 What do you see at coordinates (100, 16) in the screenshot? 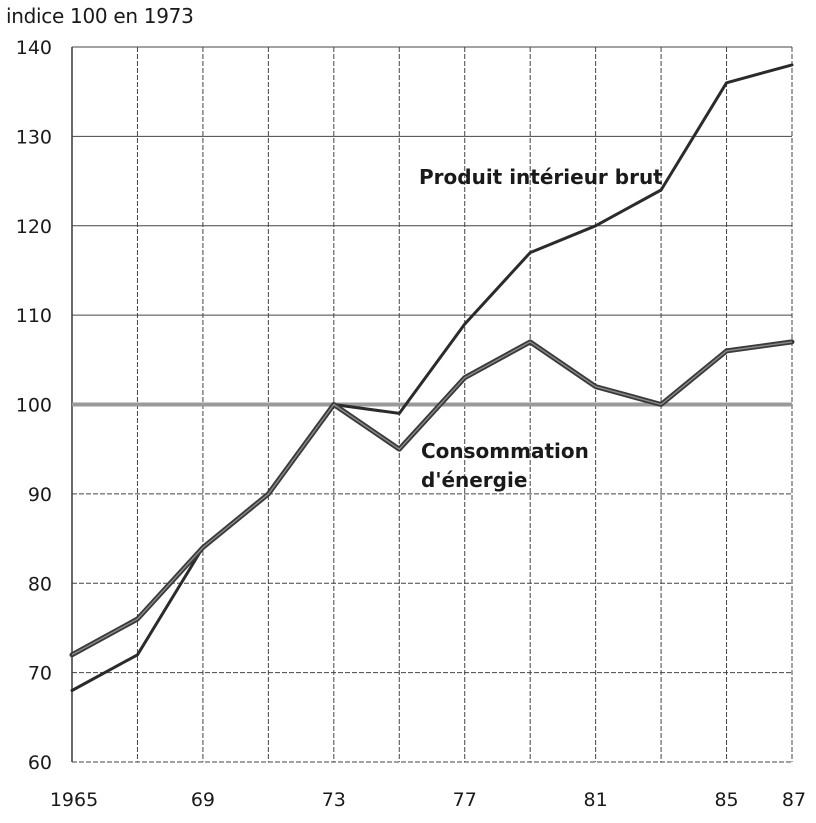
I see `y-axis-unit-label: indice 100 en 1973` at bounding box center [100, 16].